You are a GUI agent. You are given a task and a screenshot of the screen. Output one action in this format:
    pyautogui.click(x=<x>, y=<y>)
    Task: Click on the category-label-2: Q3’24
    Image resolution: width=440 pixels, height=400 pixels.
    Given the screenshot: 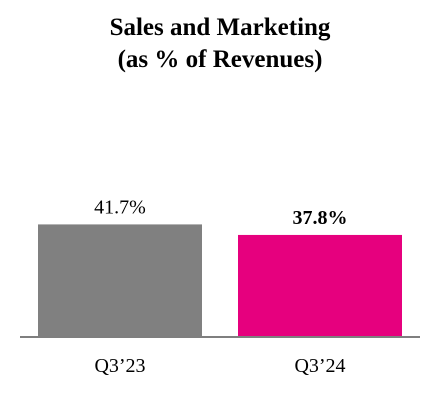 What is the action you would take?
    pyautogui.click(x=319, y=366)
    